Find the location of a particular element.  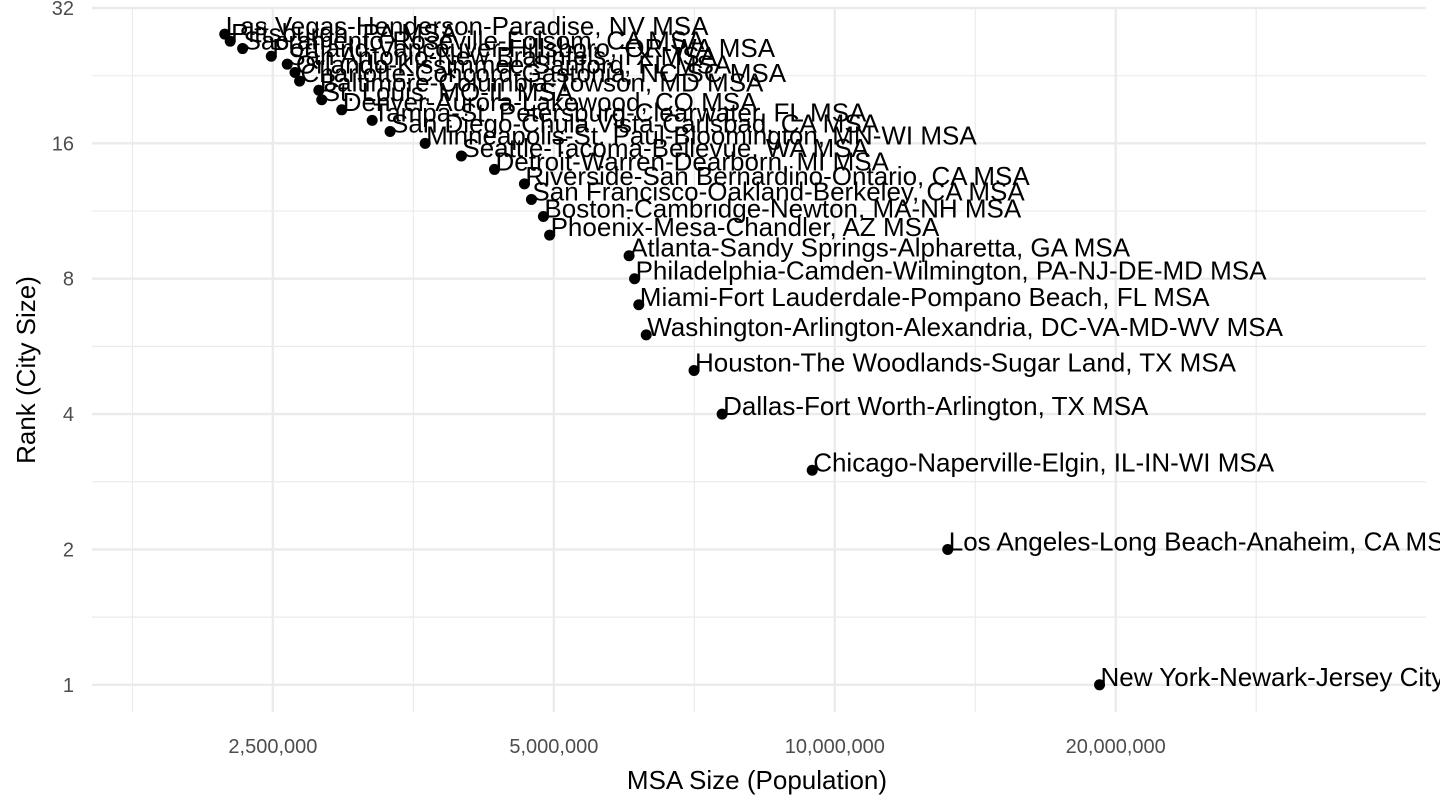

point-label: San Antonio-New Braunfels, TX MSA is located at coordinates (502, 56).